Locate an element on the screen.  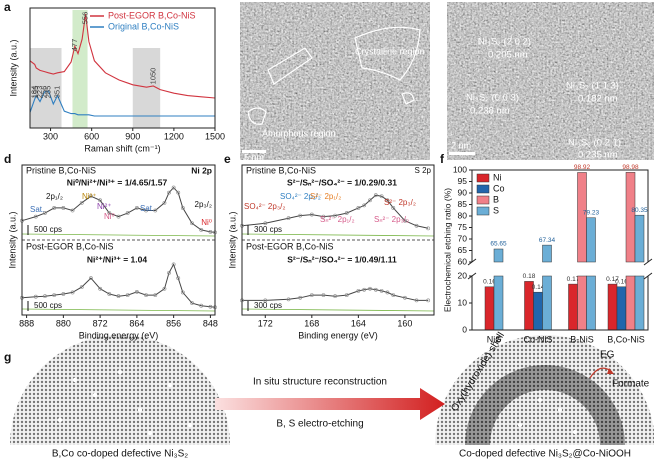
series-label: Pristine B,Co-NiS is located at coordinates (281, 170).